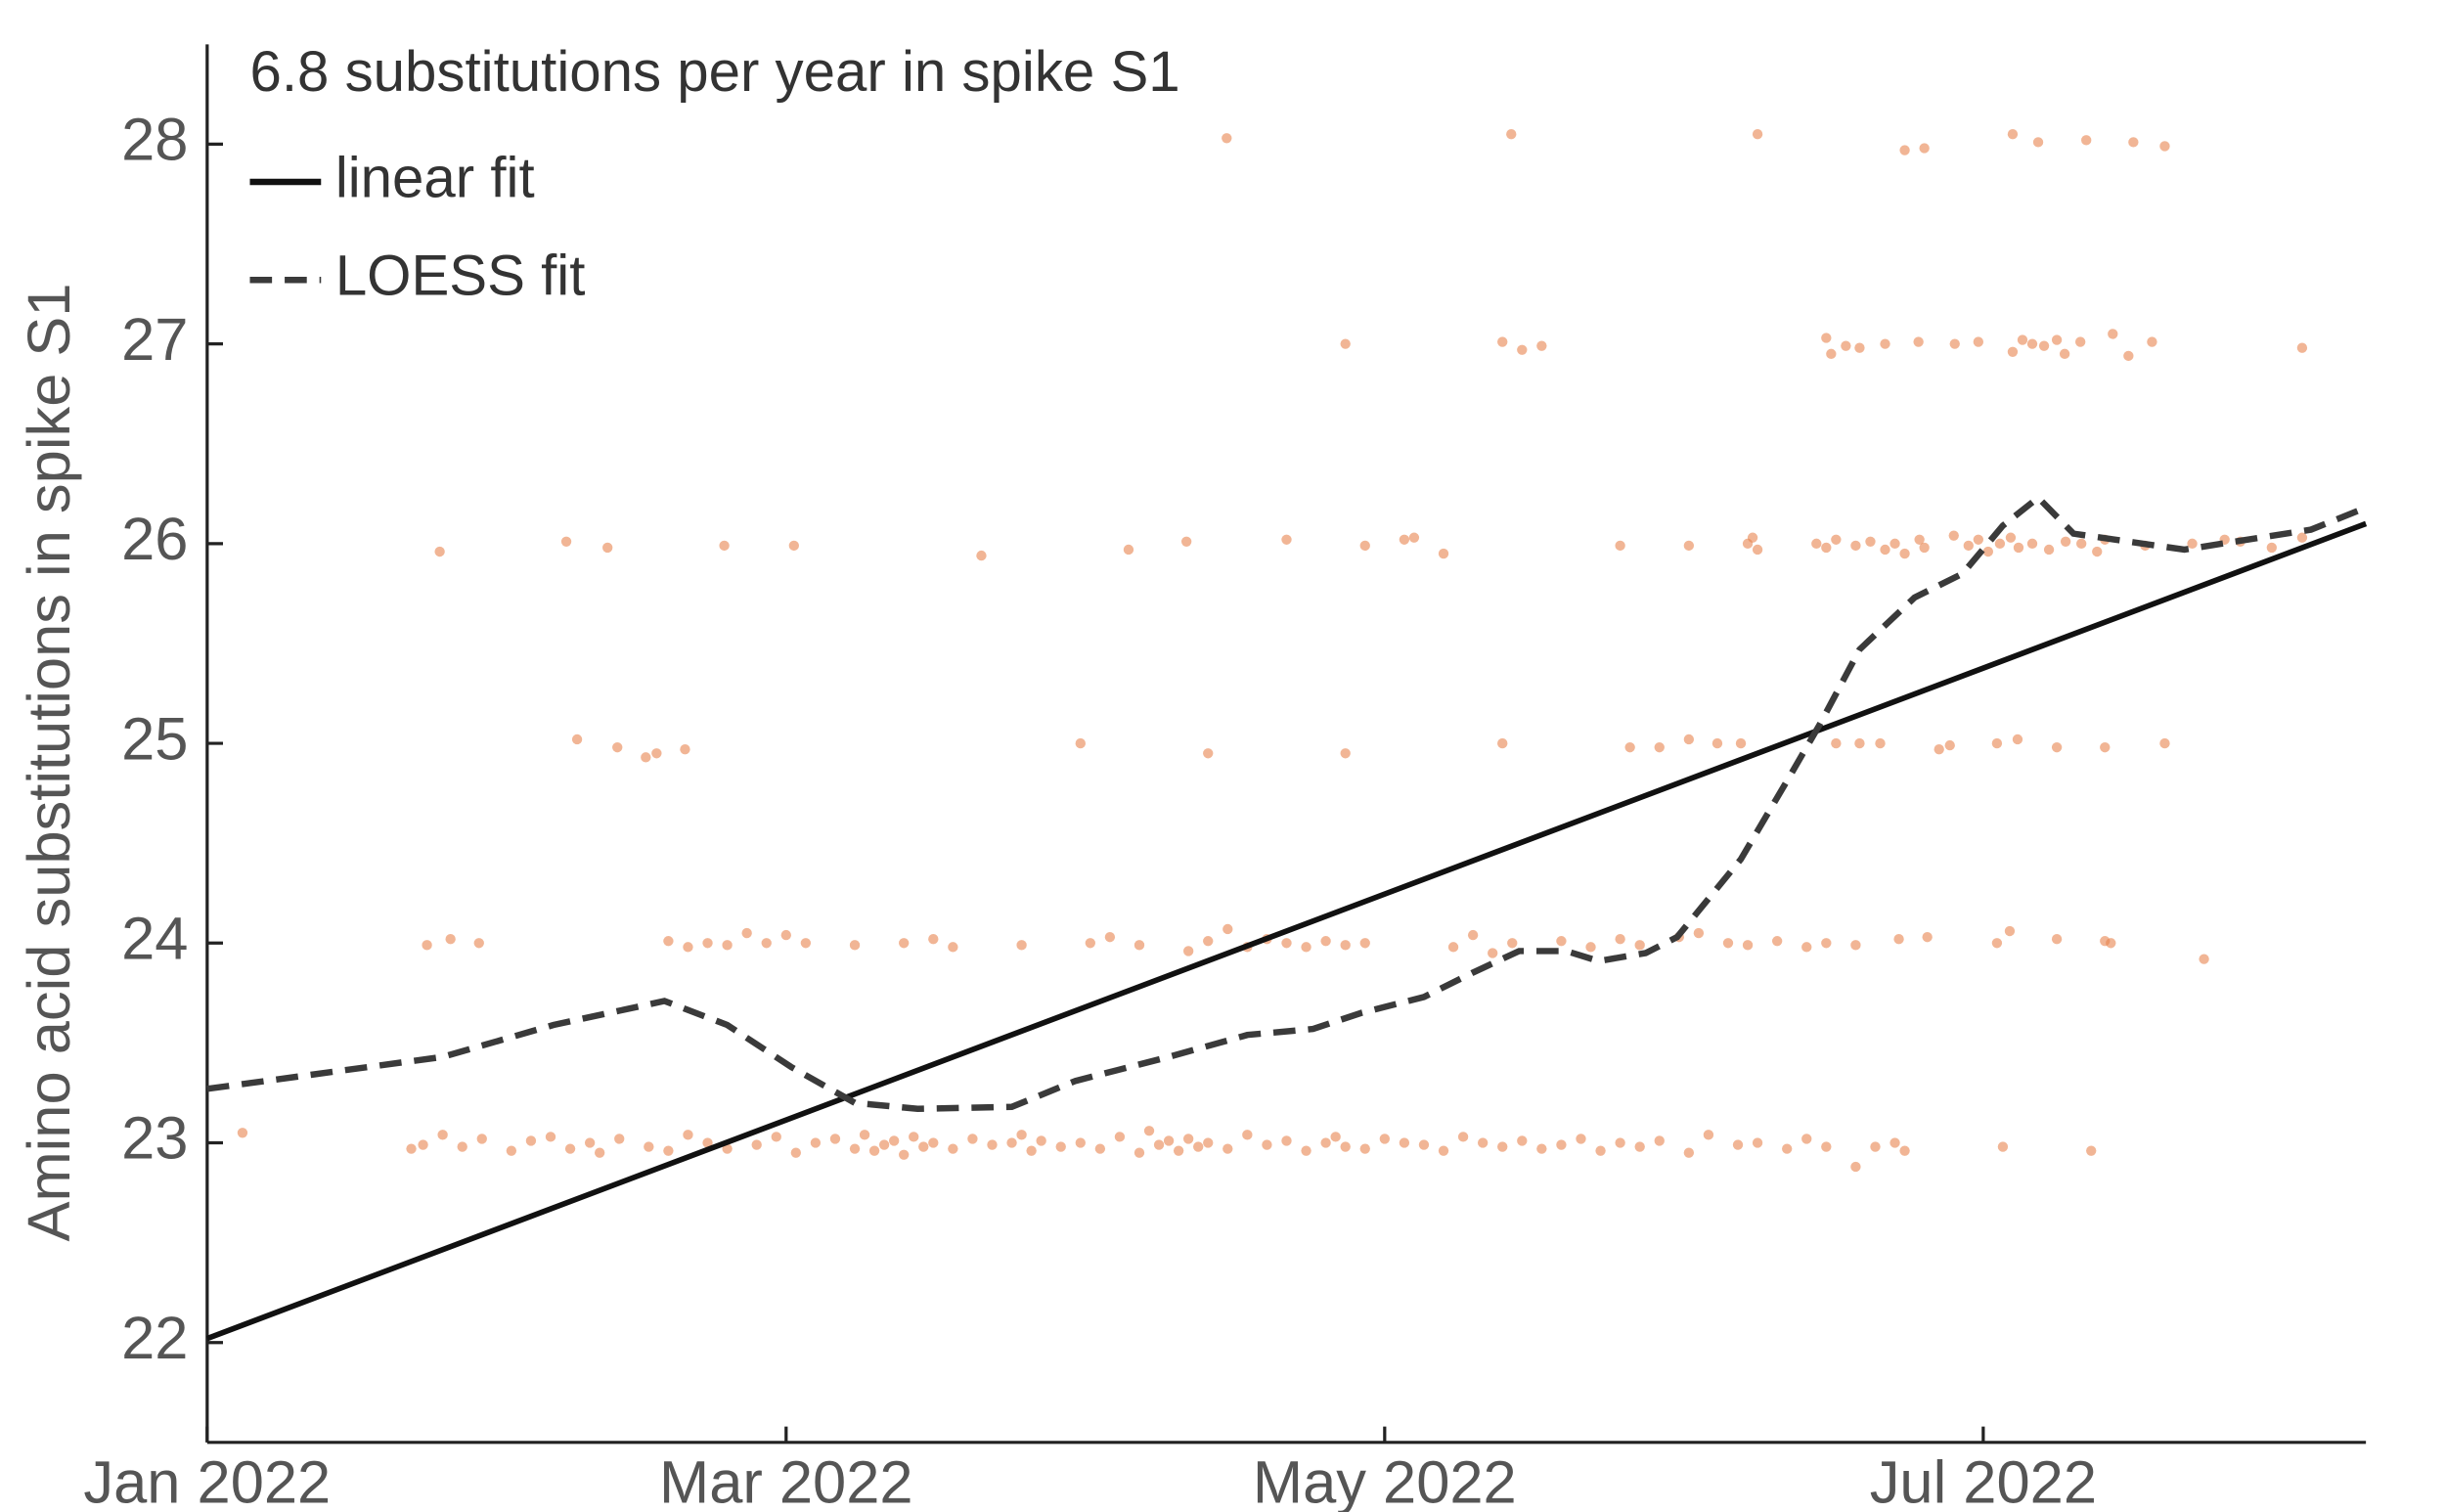  What do you see at coordinates (1983, 1480) in the screenshot?
I see `x-tick-label: Jul 2022` at bounding box center [1983, 1480].